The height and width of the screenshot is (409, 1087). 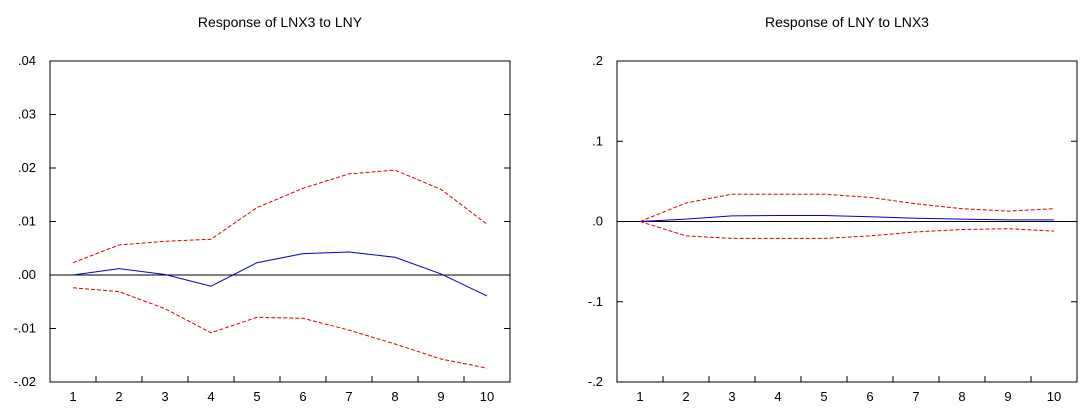 I want to click on y-tick-label: .00, so click(x=27, y=274).